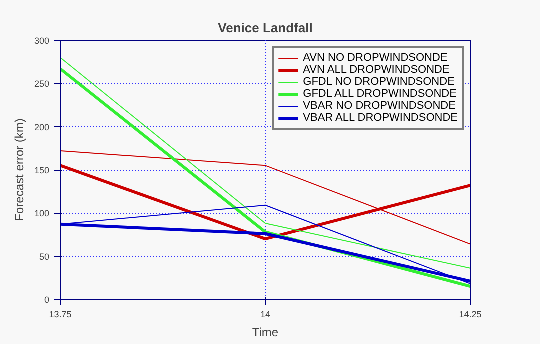  I want to click on x-axis-title: Time, so click(265, 333).